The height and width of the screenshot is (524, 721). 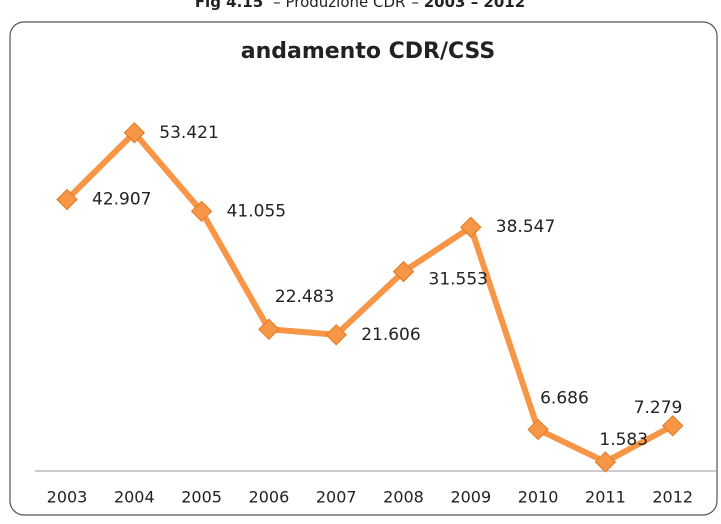 I want to click on x-tick-label: 2012, so click(x=672, y=497).